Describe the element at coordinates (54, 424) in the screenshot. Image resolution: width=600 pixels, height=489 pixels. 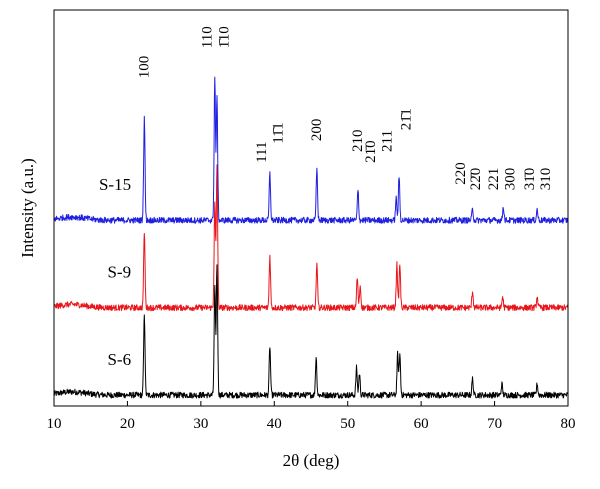
I see `x-tick-label: 10` at that location.